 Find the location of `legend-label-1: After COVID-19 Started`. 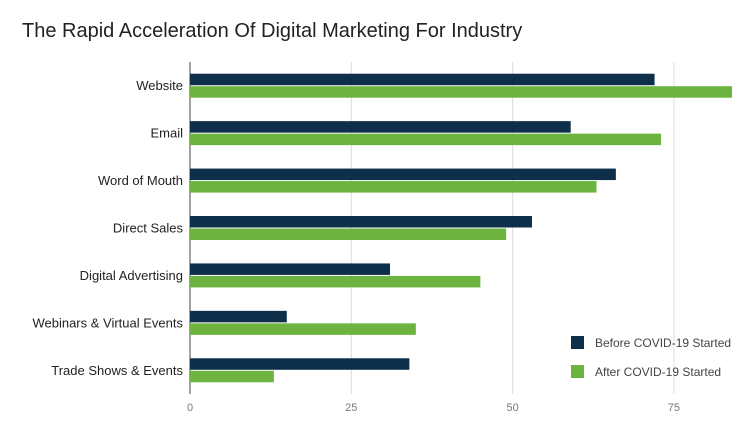

legend-label-1: After COVID-19 Started is located at coordinates (658, 372).